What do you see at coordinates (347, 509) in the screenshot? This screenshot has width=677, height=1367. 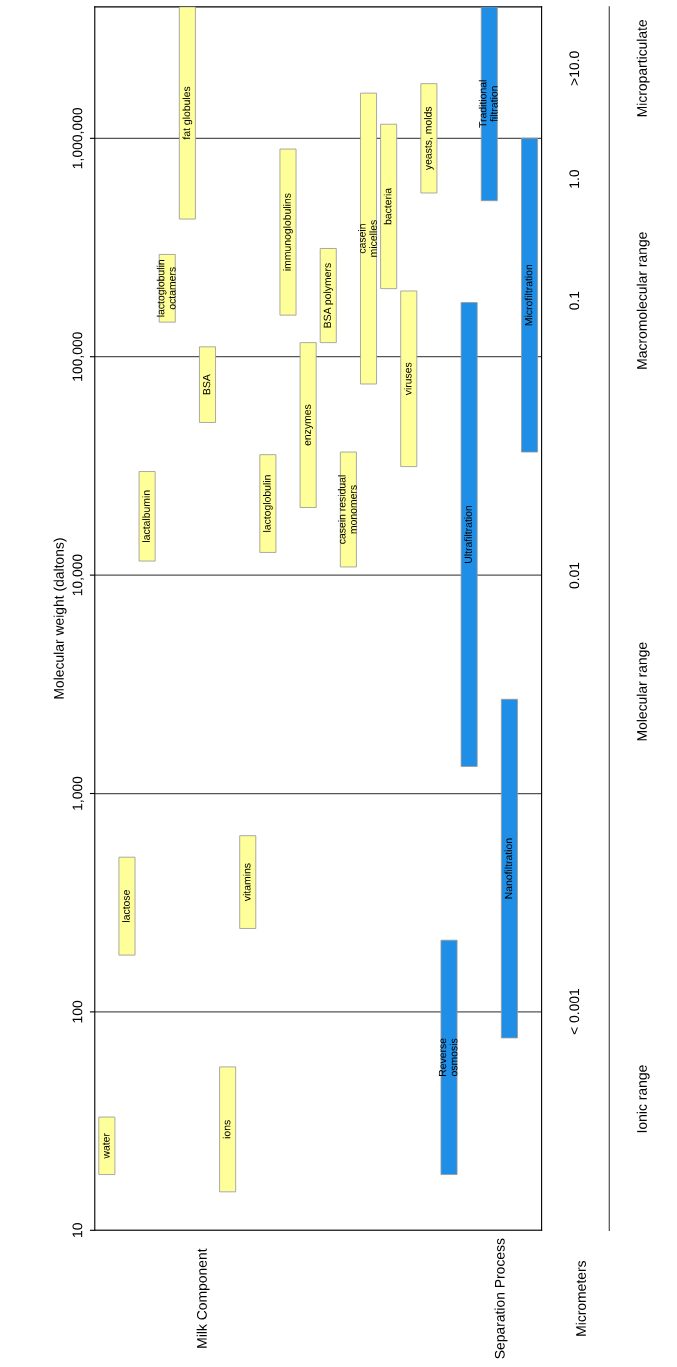 I see `x-tick-label: casein residual monomers` at bounding box center [347, 509].